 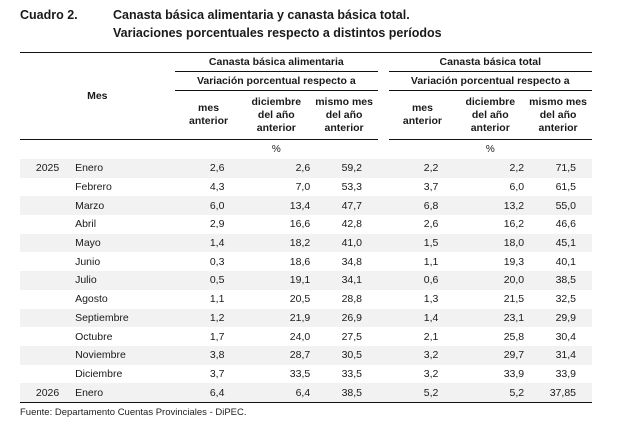 I want to click on year-cell: 2025, so click(x=48, y=168).